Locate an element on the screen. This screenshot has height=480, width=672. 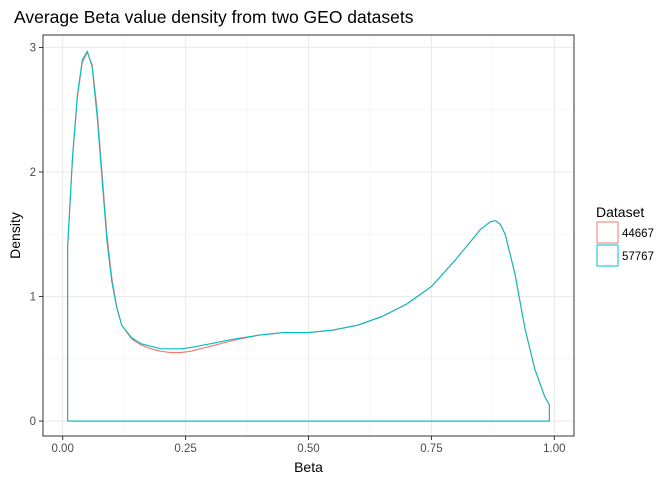
y-tick-label: 2 is located at coordinates (33, 173).